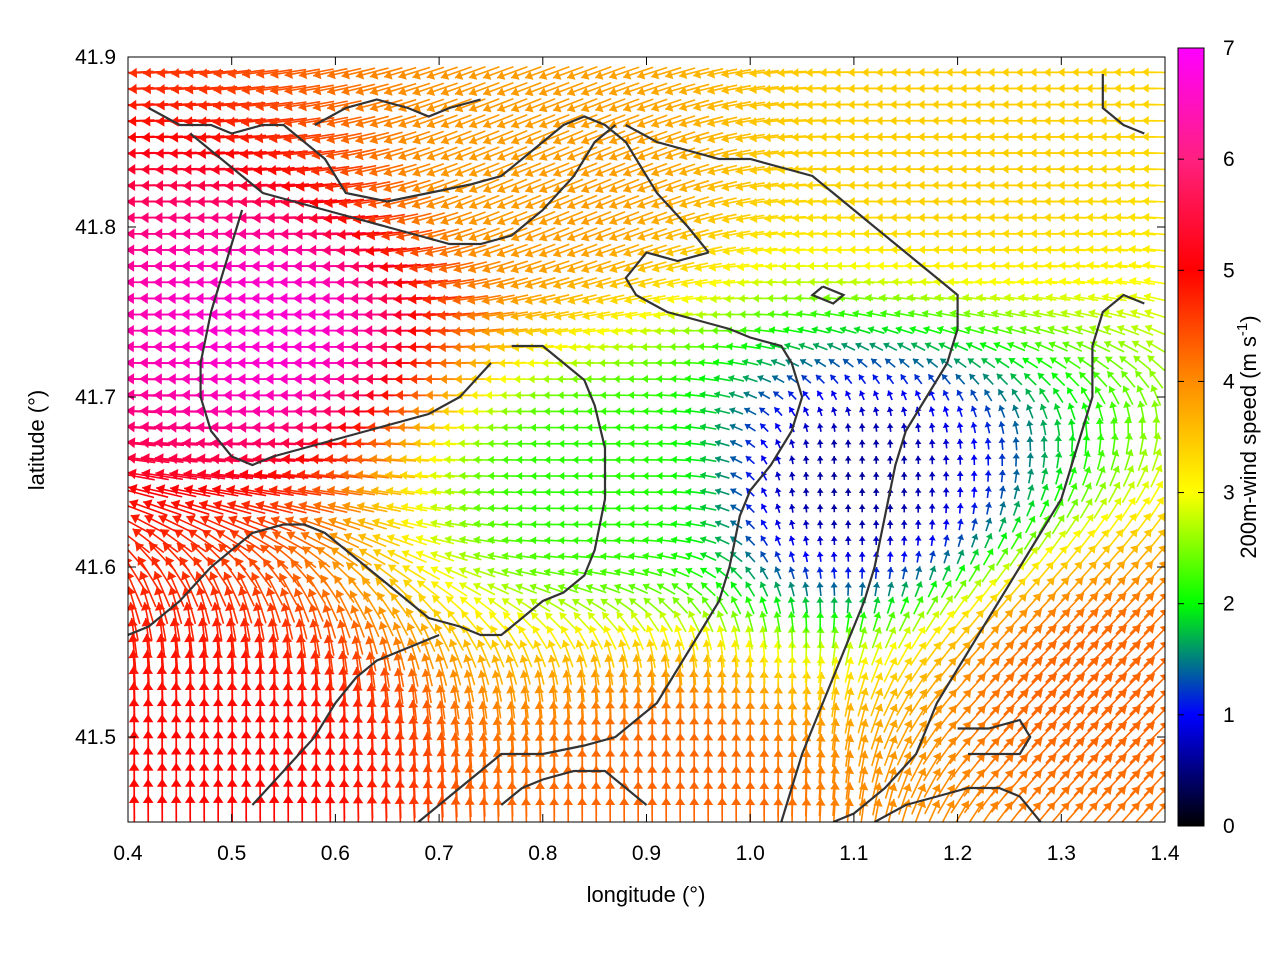 The width and height of the screenshot is (1280, 965). I want to click on colorbar-tick-label: 4, so click(1229, 381).